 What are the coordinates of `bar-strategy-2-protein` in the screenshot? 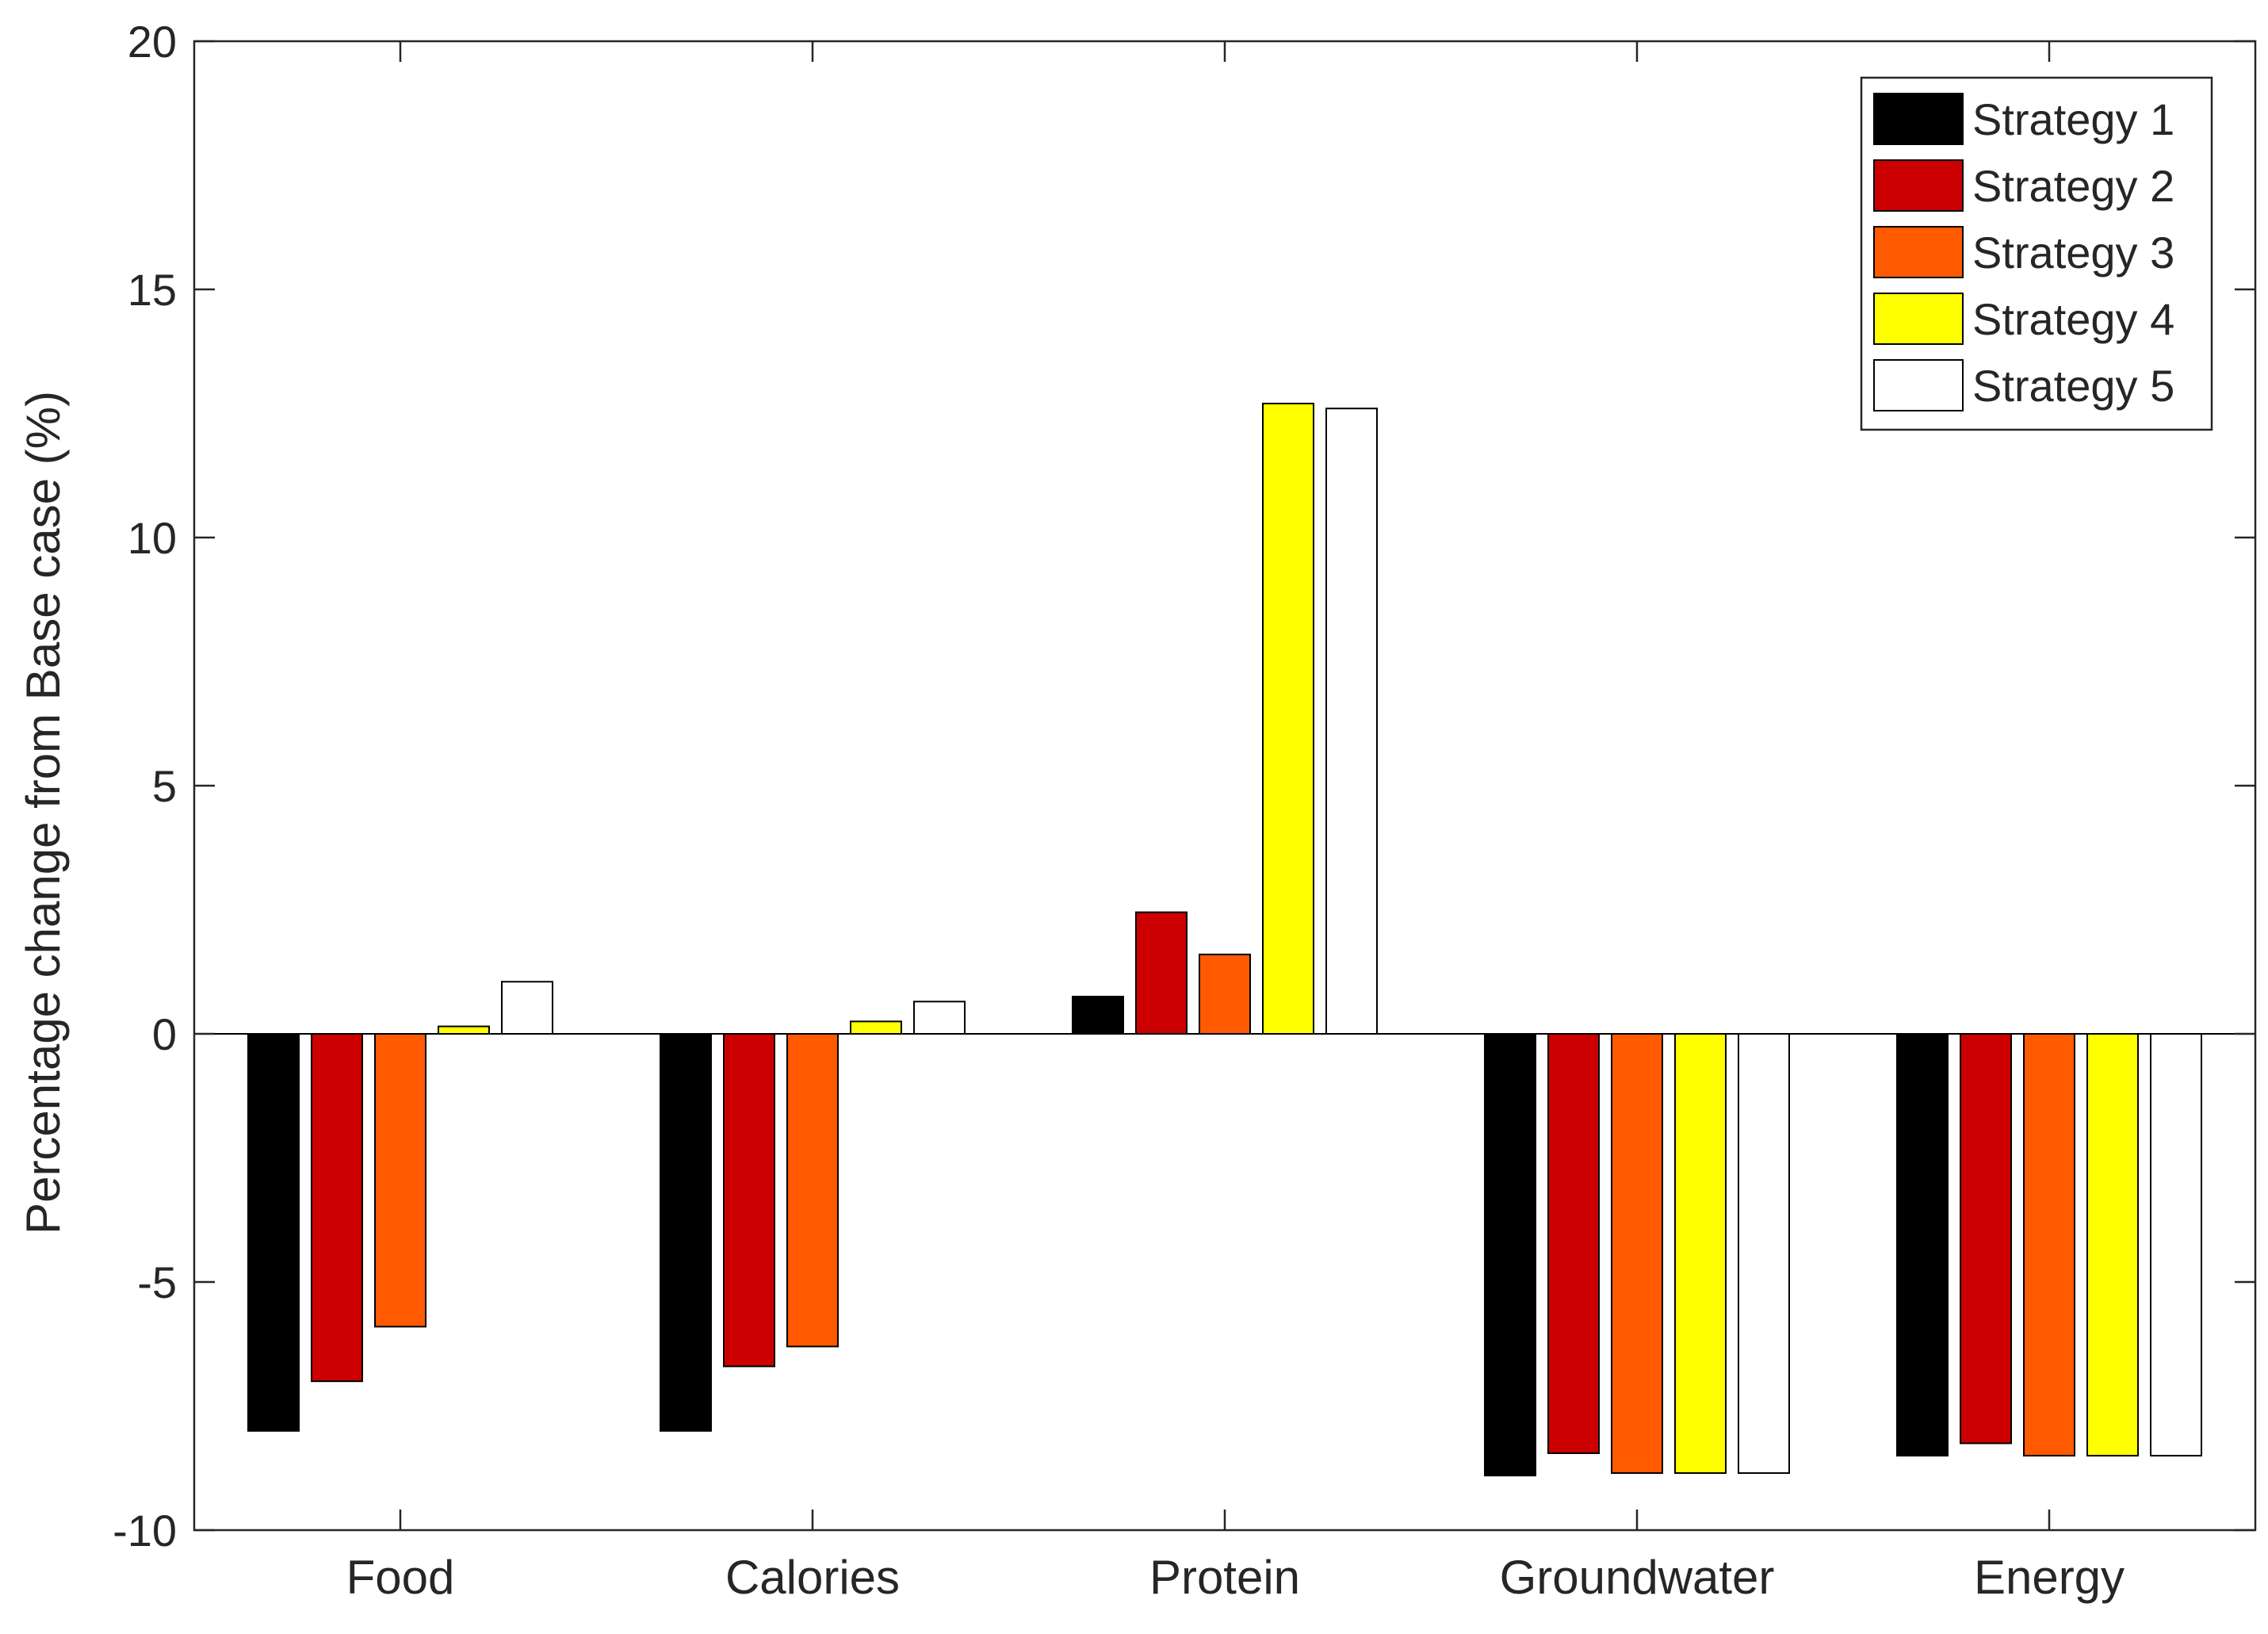 It's located at (1161, 973).